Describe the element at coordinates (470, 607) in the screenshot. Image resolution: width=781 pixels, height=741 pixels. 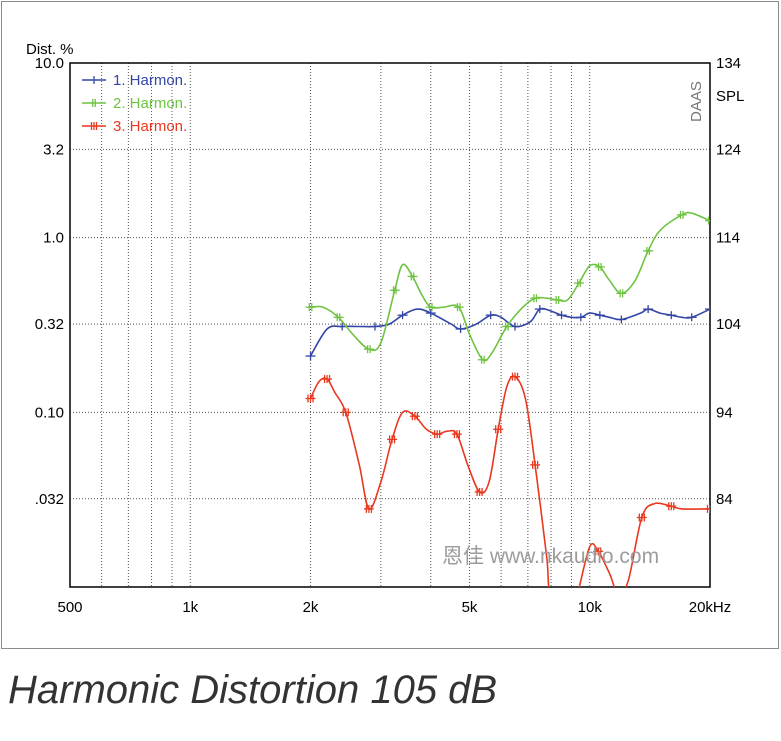
I see `x-tick-label: 5k` at that location.